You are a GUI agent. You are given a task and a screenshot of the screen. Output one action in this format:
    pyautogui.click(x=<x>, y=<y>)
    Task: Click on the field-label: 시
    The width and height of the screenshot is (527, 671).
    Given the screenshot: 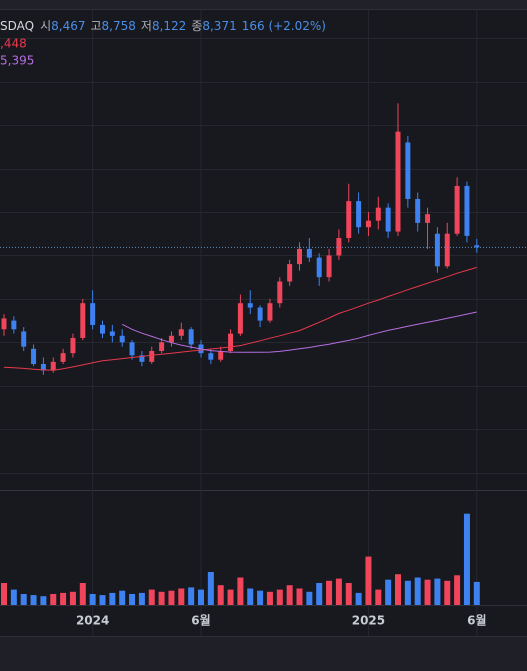 What is the action you would take?
    pyautogui.click(x=45, y=26)
    